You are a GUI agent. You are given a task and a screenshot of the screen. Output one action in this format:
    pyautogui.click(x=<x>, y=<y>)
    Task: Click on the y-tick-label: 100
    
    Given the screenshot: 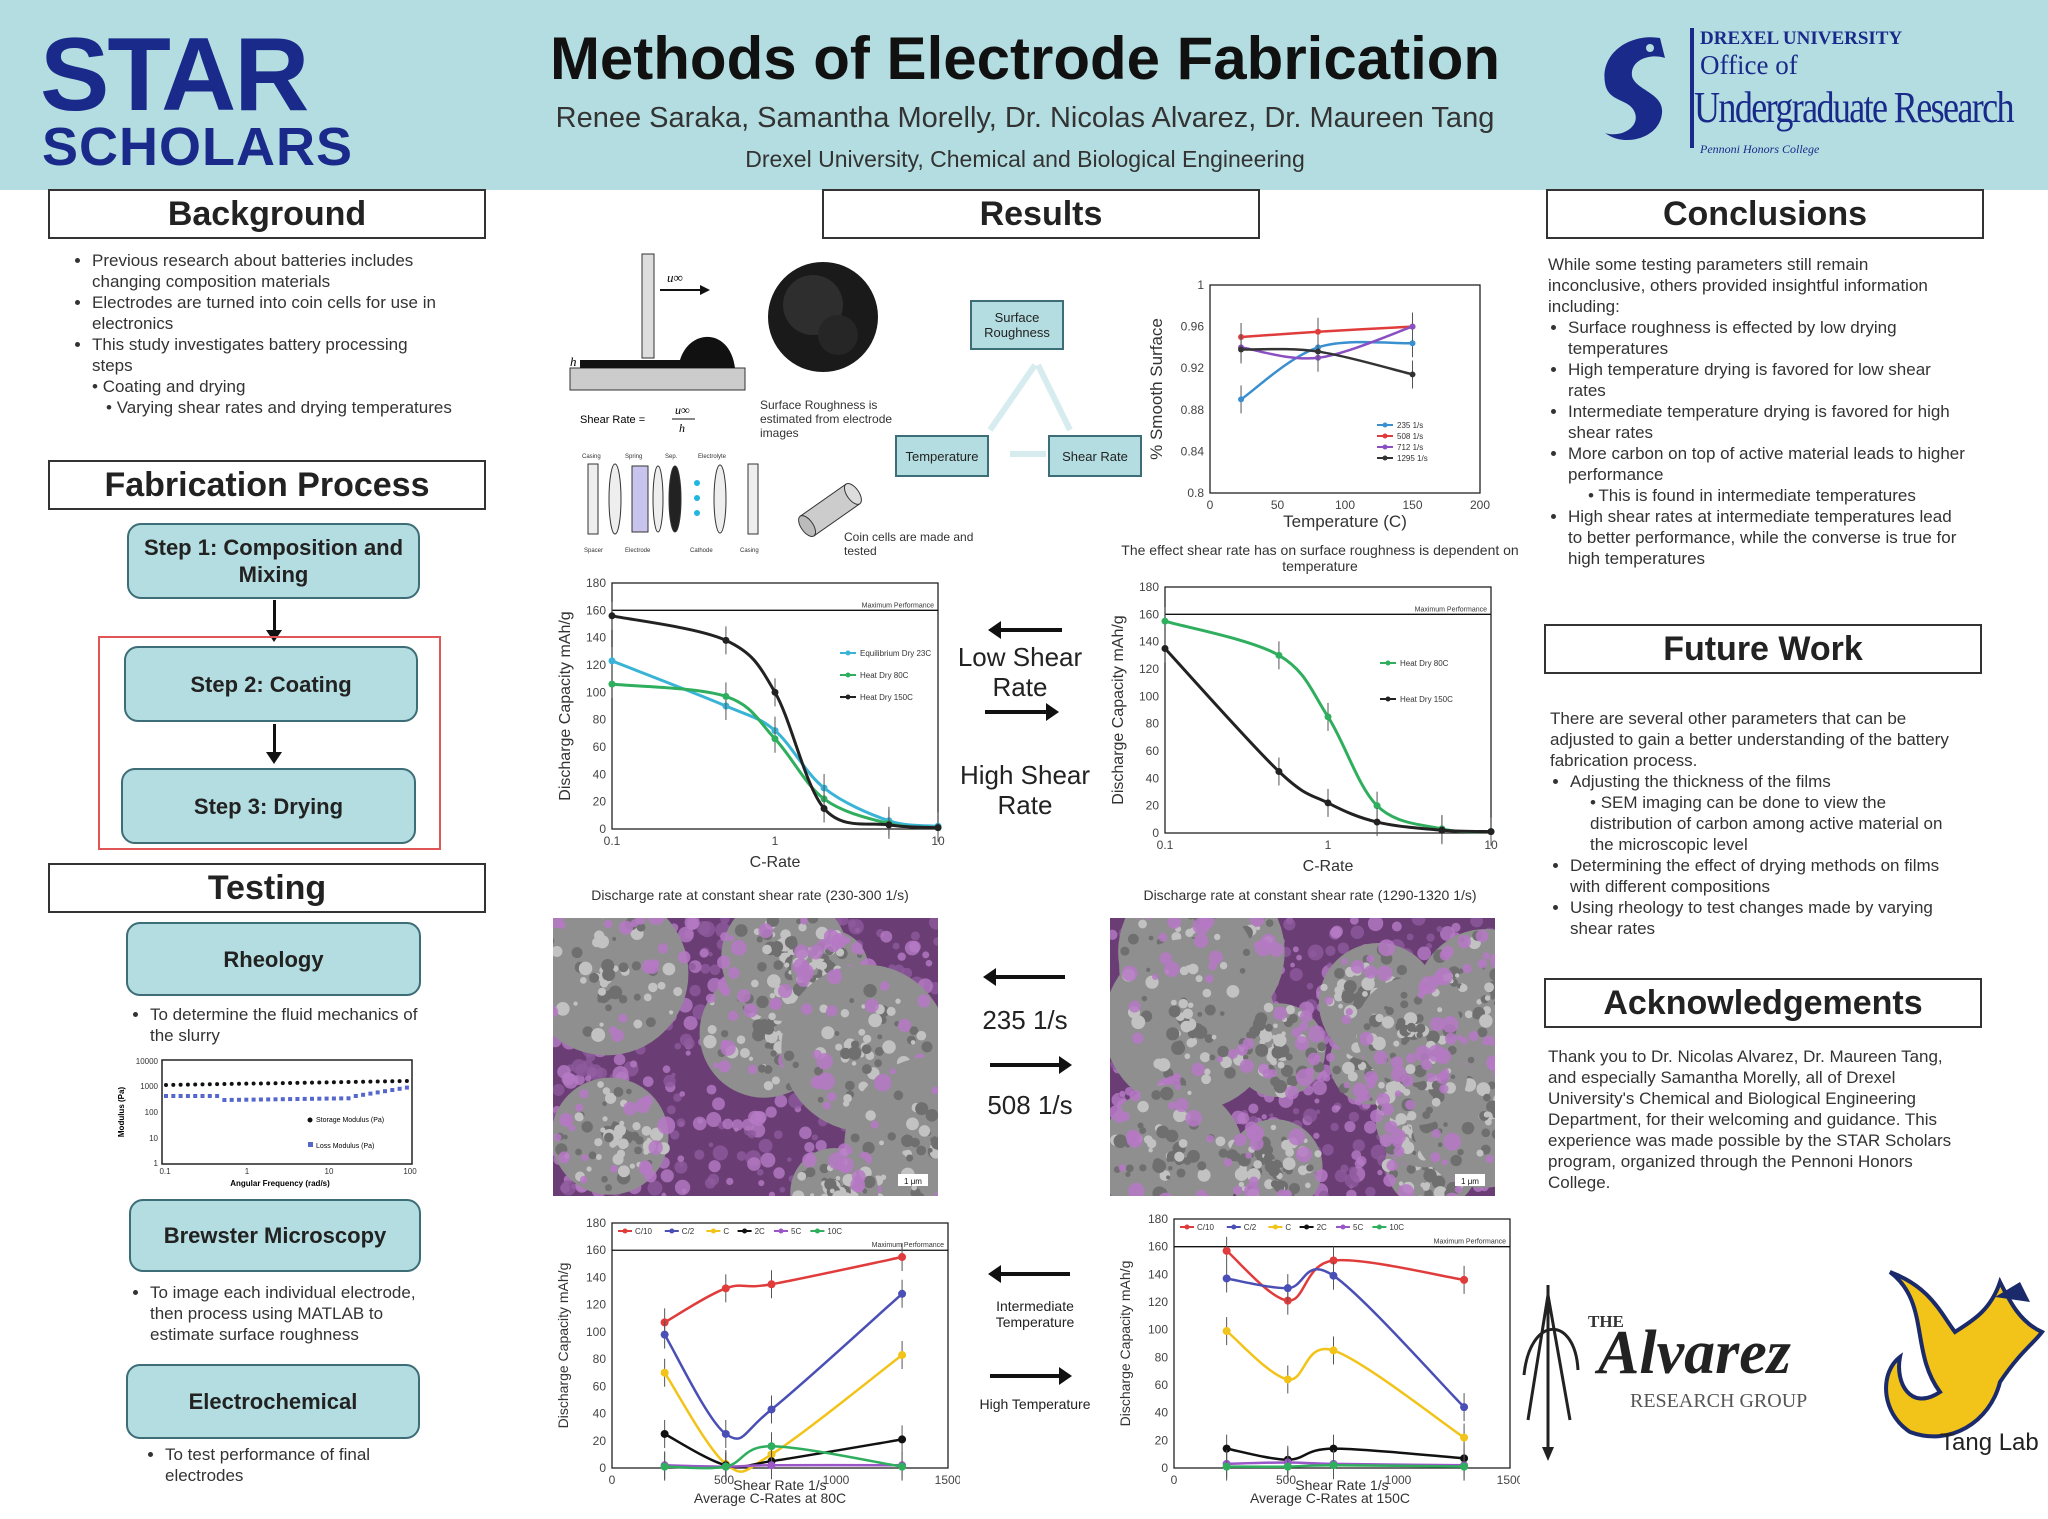 What is the action you would take?
    pyautogui.click(x=1158, y=1330)
    